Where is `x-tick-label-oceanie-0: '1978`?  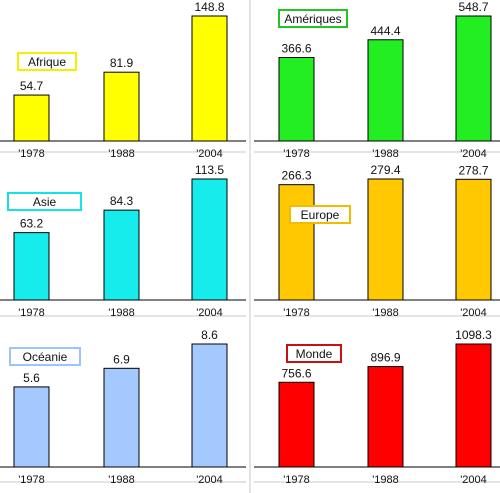 x-tick-label-oceanie-0: '1978 is located at coordinates (31, 480).